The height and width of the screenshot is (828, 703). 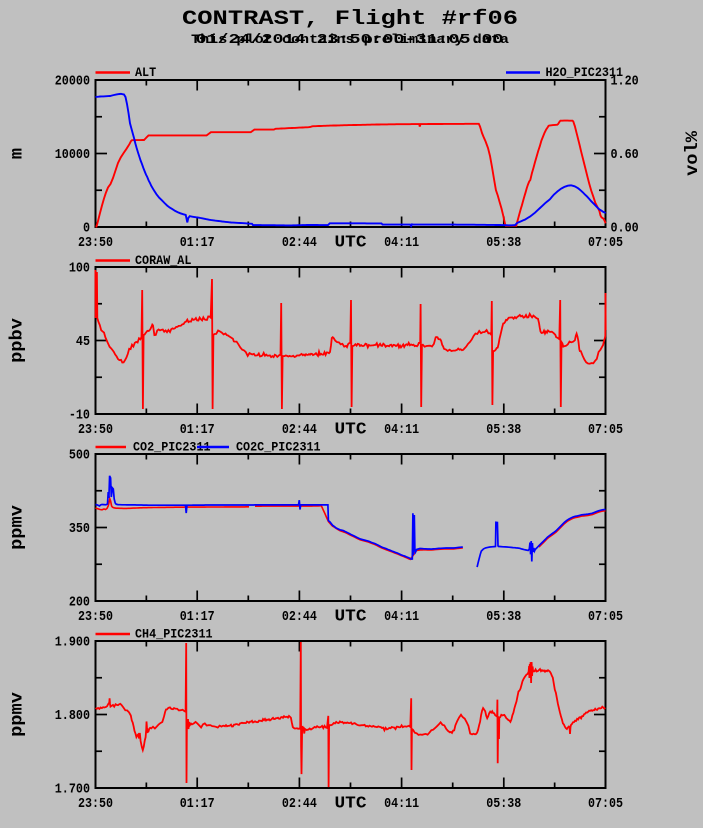 What do you see at coordinates (172, 447) in the screenshot?
I see `svg-text: CO2_PIC2311` at bounding box center [172, 447].